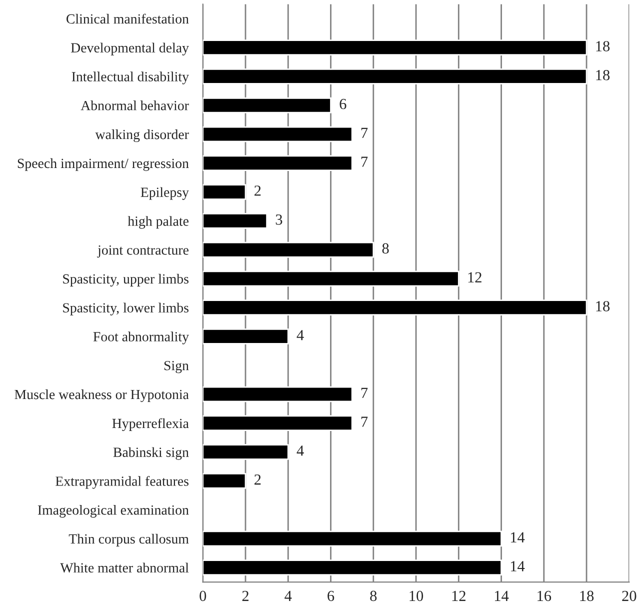  Describe the element at coordinates (279, 219) in the screenshot. I see `data-label: 3` at that location.